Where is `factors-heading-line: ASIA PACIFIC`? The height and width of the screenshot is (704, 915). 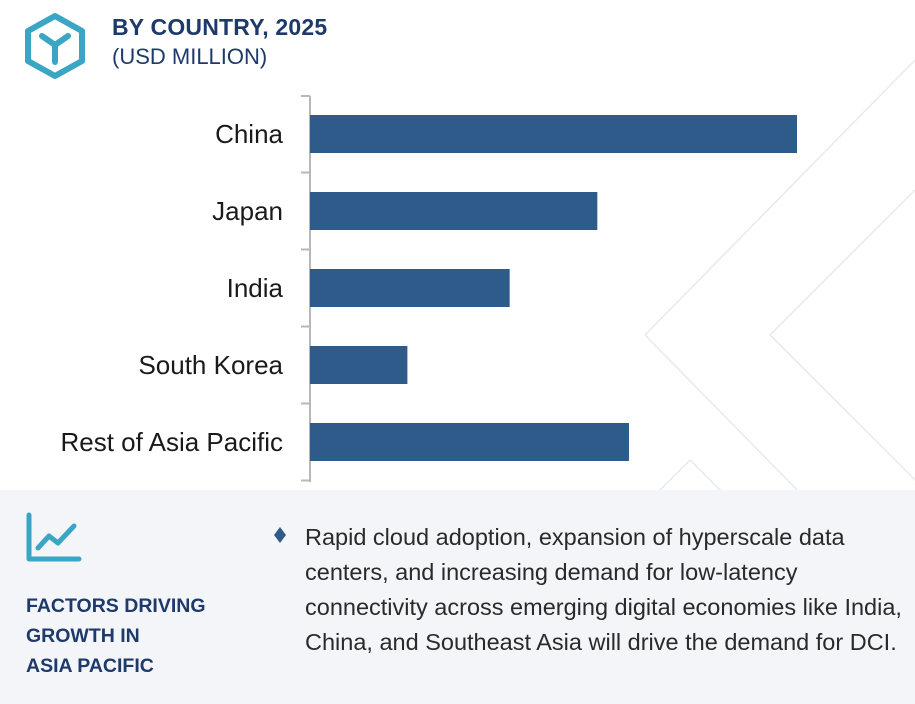
factors-heading-line: ASIA PACIFIC is located at coordinates (90, 666).